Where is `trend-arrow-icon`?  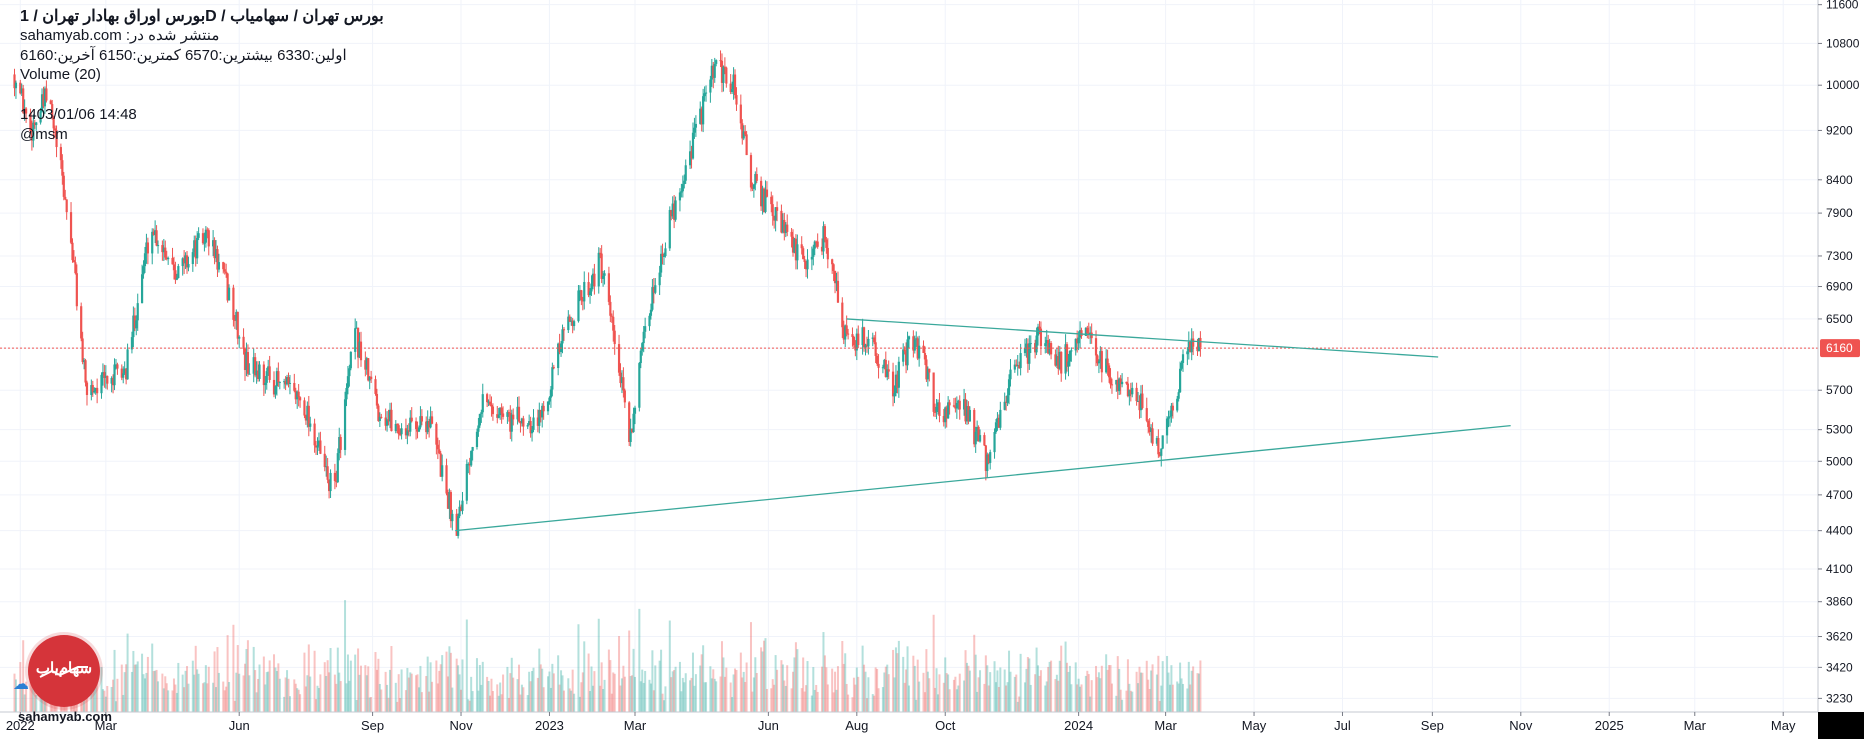
trend-arrow-icon is located at coordinates (63, 672).